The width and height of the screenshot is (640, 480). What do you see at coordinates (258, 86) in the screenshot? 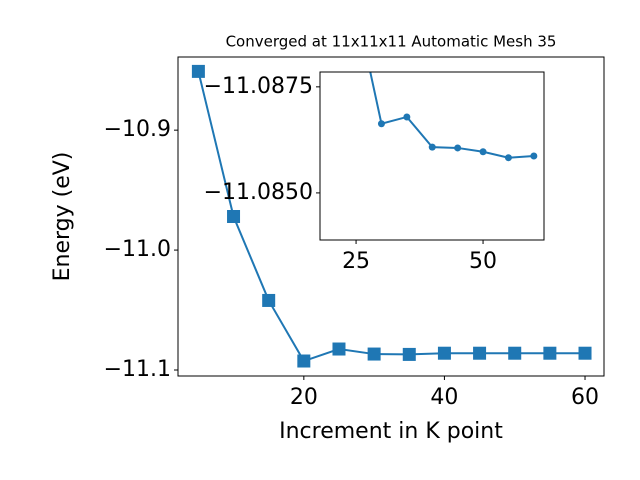
I see `y-tick-label: −11.0875` at bounding box center [258, 86].